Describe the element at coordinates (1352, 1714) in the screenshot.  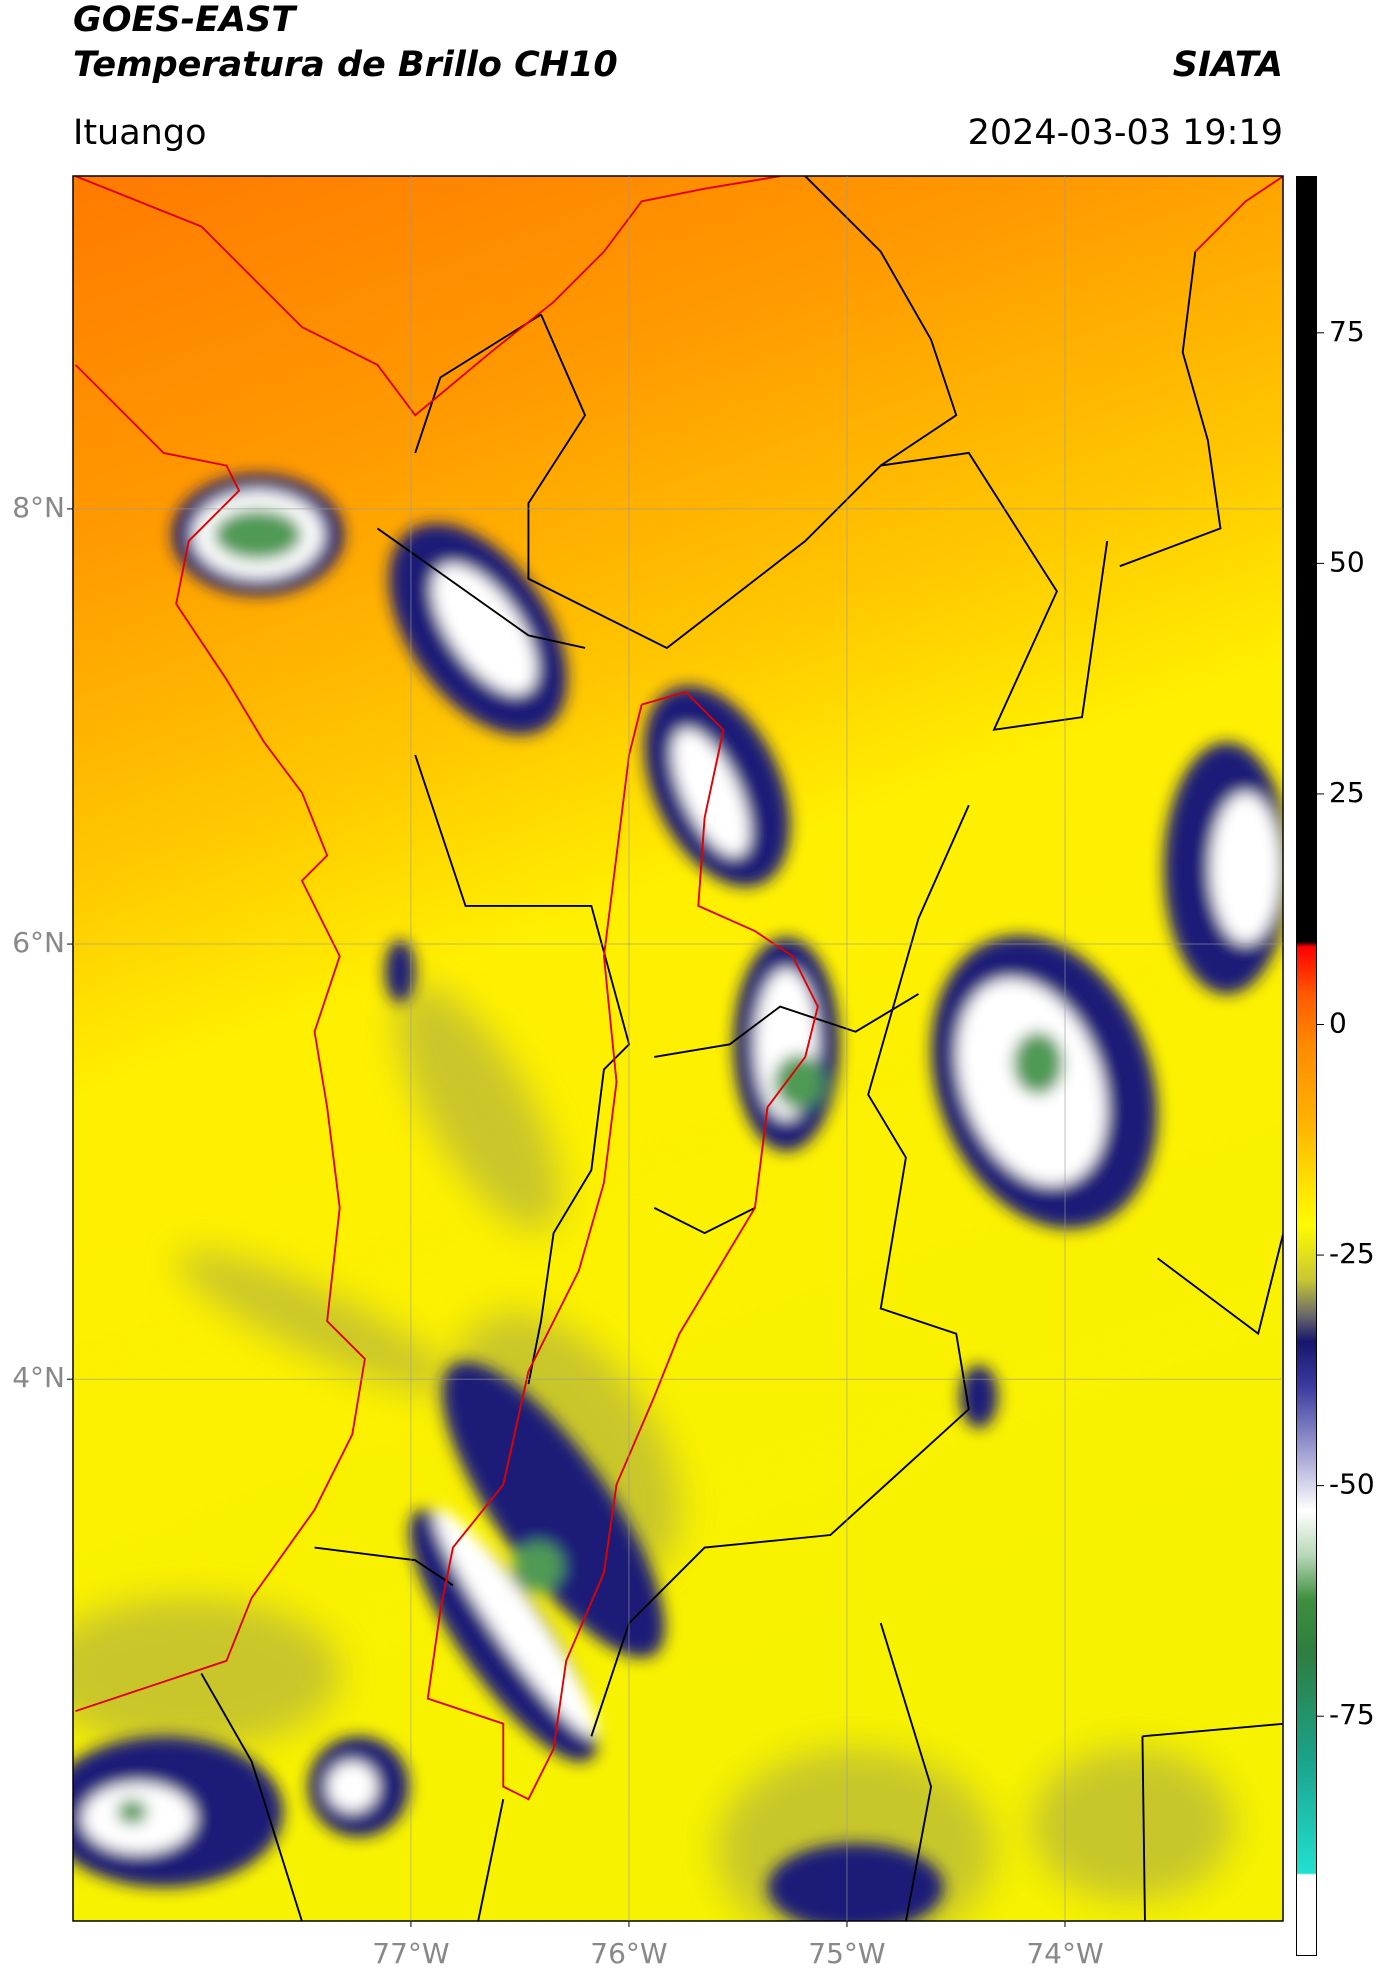
I see `colorbar-tick-label: -75` at that location.